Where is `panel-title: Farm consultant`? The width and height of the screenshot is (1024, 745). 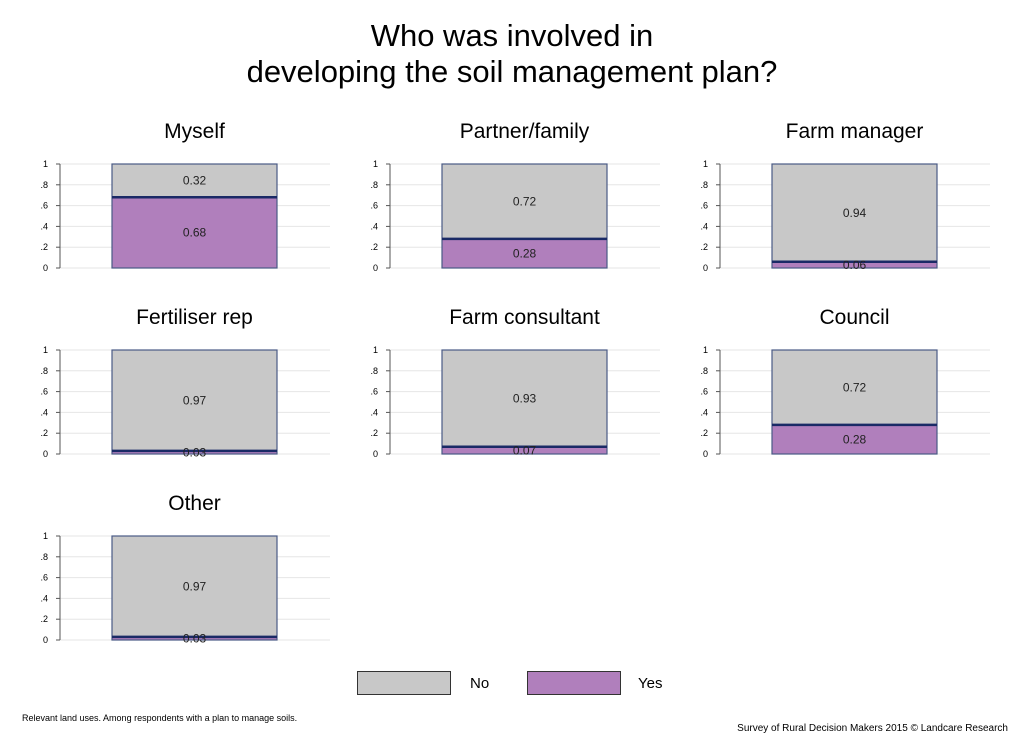
panel-title: Farm consultant is located at coordinates (524, 317).